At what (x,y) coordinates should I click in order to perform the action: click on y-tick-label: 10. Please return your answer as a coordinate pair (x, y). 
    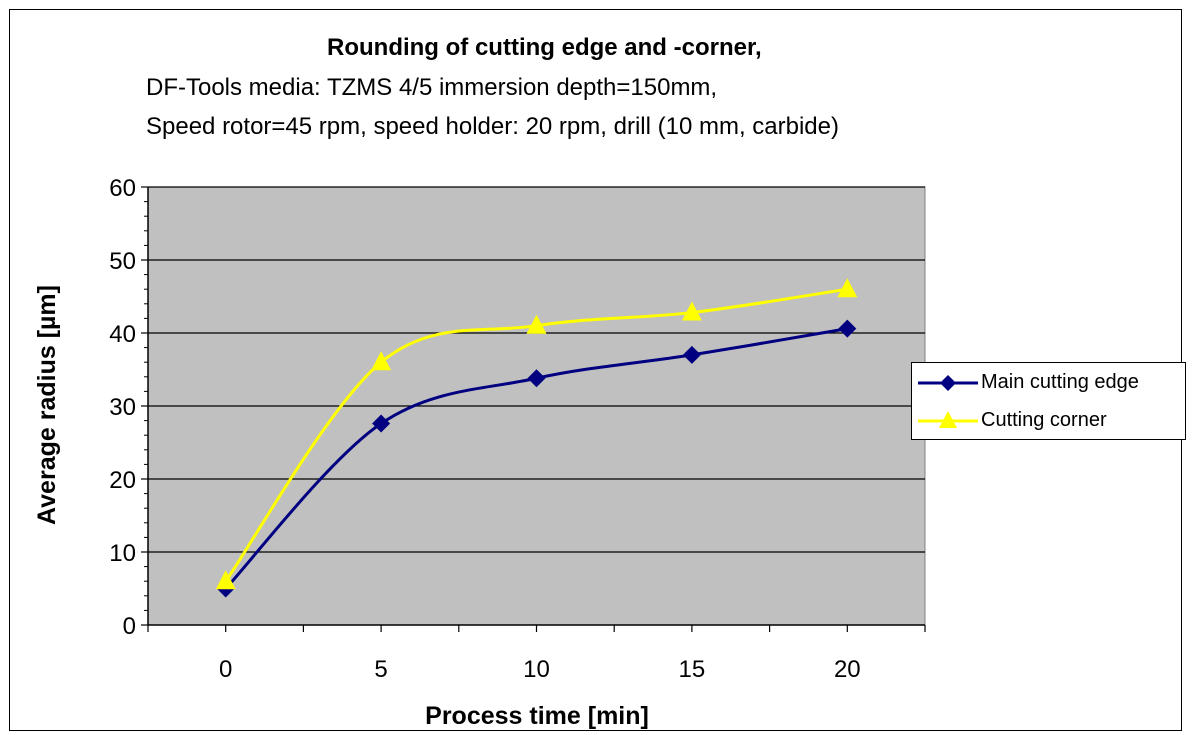
    Looking at the image, I should click on (122, 553).